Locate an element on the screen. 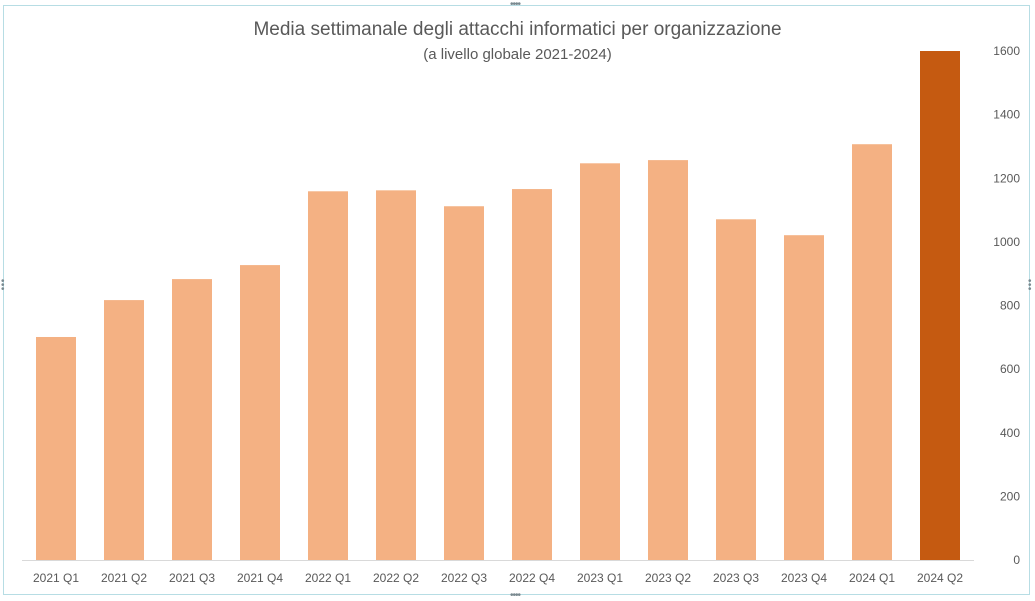 This screenshot has width=1035, height=601. x-tick-label: 2022 Q1 is located at coordinates (328, 578).